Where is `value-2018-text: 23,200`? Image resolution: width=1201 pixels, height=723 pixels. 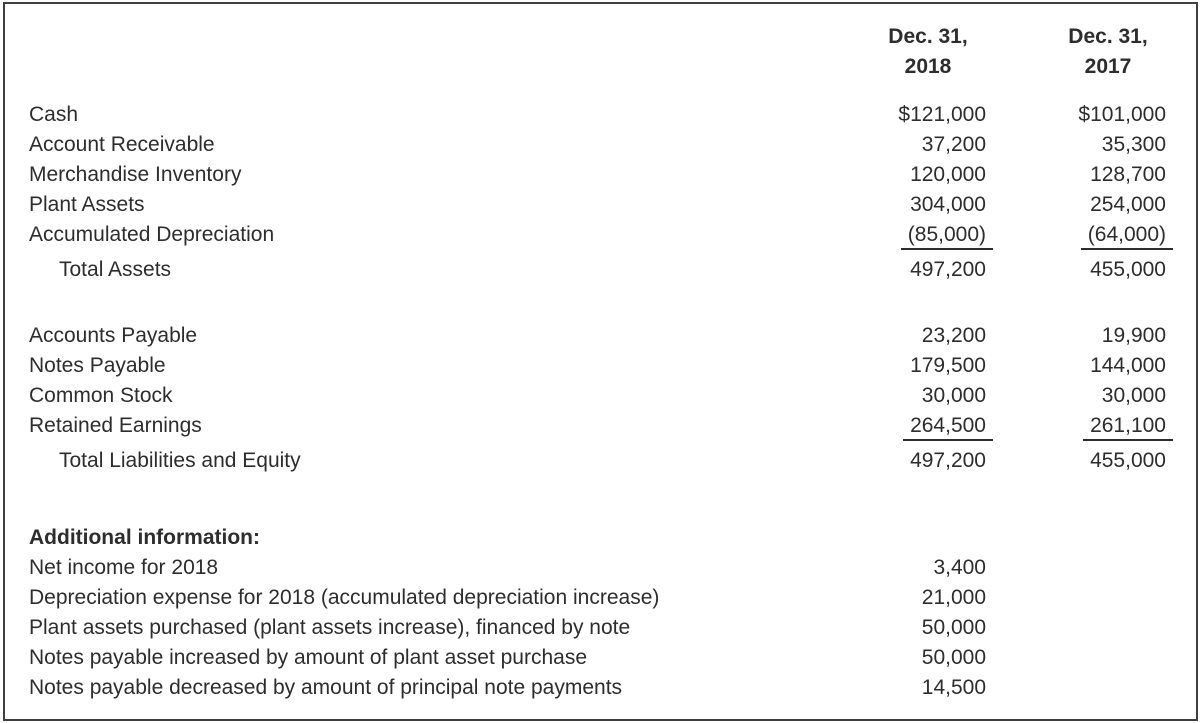
value-2018-text: 23,200 is located at coordinates (953, 335).